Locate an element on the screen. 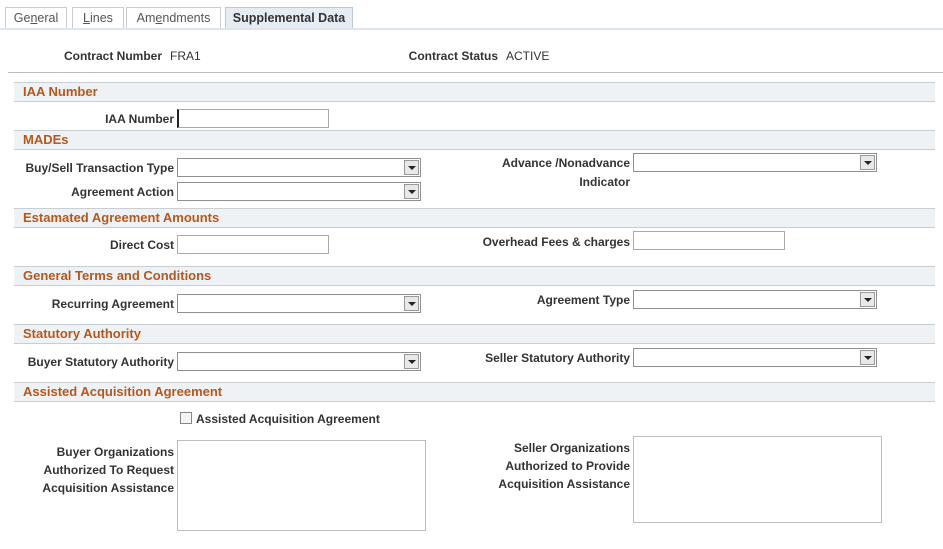  agreement-action-label: Agreement Action is located at coordinates (122, 192).